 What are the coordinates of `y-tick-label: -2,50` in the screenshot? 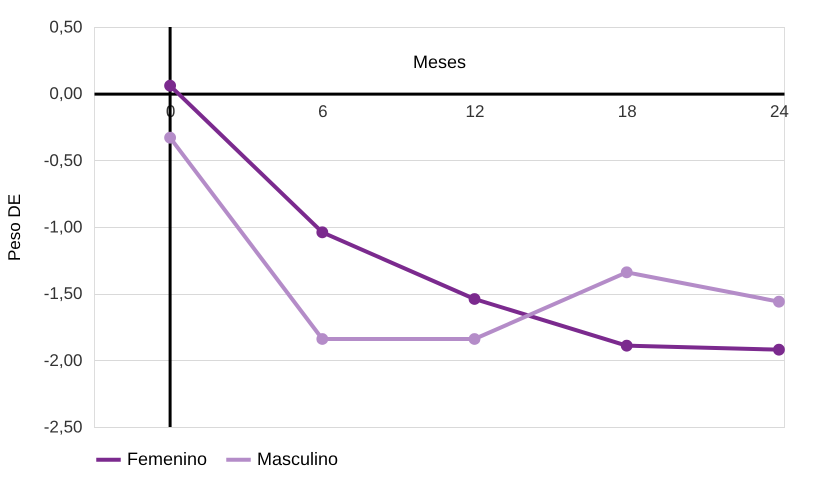 It's located at (63, 427).